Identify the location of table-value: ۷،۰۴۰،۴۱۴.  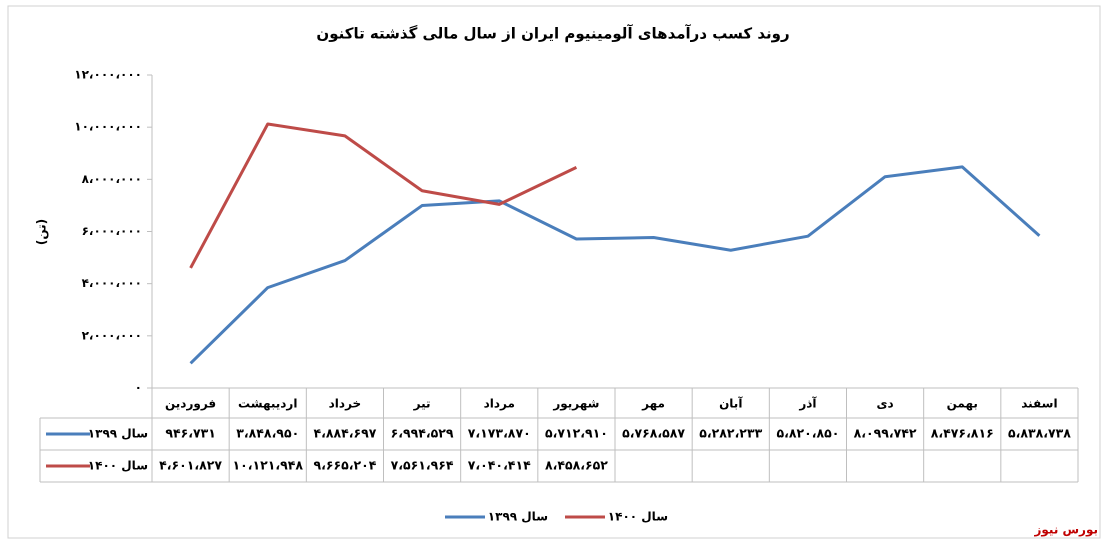
(499, 465).